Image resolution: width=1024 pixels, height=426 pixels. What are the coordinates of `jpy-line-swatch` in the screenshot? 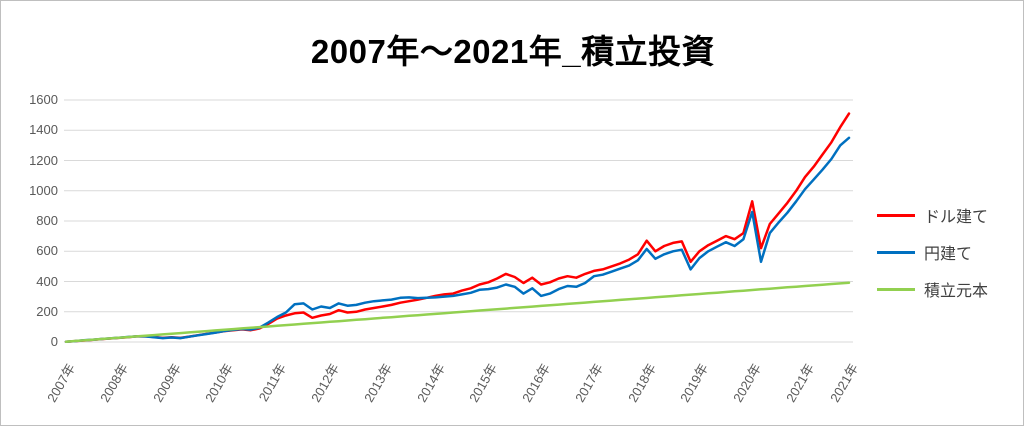 It's located at (896, 252).